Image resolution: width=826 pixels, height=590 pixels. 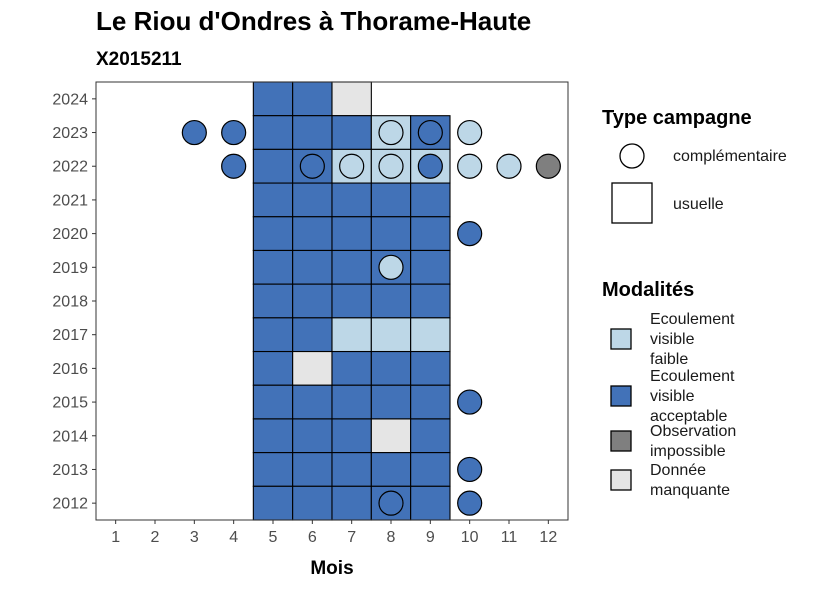 I want to click on legend-swatch-faible, so click(x=621, y=339).